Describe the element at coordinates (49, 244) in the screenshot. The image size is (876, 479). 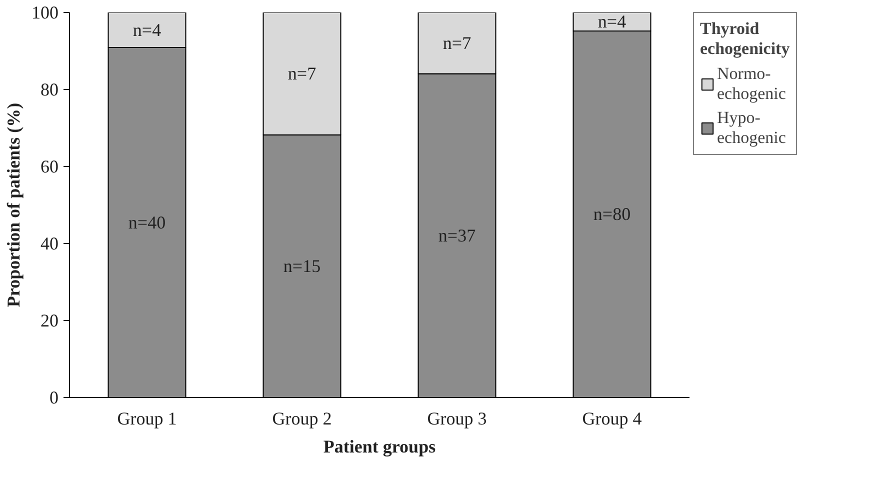
I see `y-tick-label: 40` at that location.